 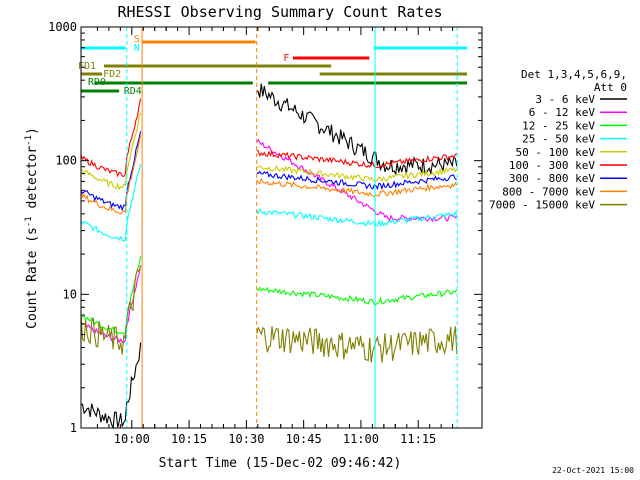 I want to click on chart-title: RHESSI Observing Summary Count Rates, so click(x=279, y=12).